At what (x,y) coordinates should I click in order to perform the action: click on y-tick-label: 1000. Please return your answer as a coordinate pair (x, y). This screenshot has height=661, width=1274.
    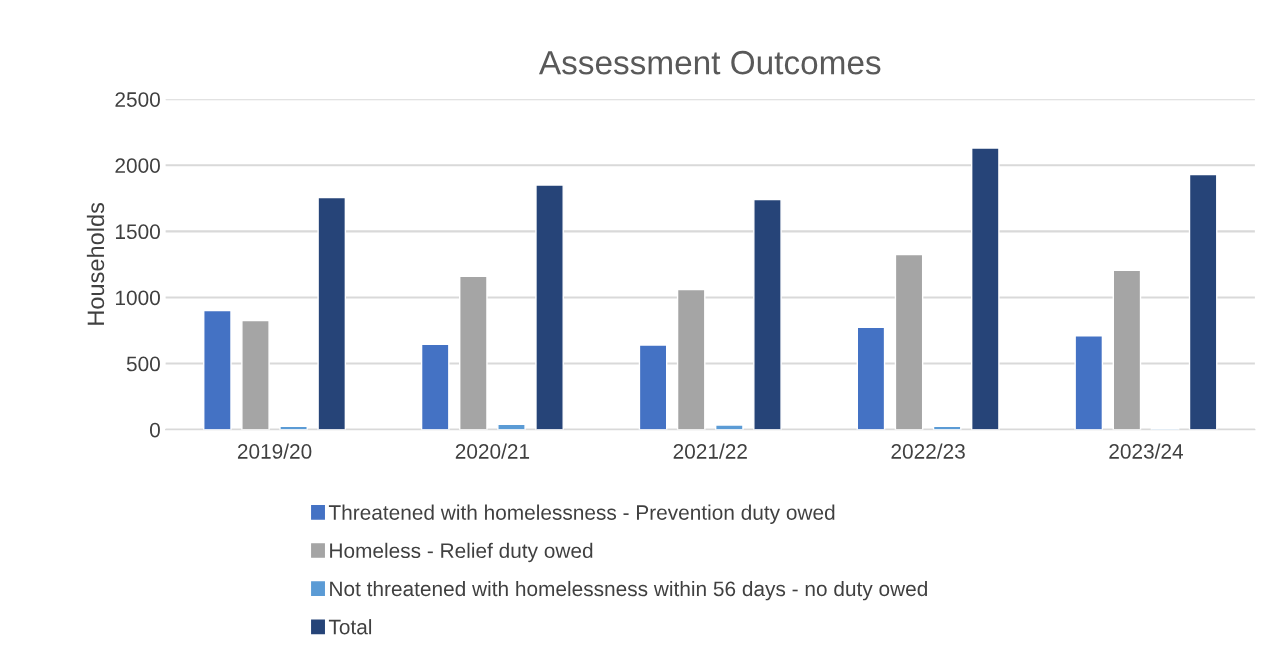
    Looking at the image, I should click on (138, 298).